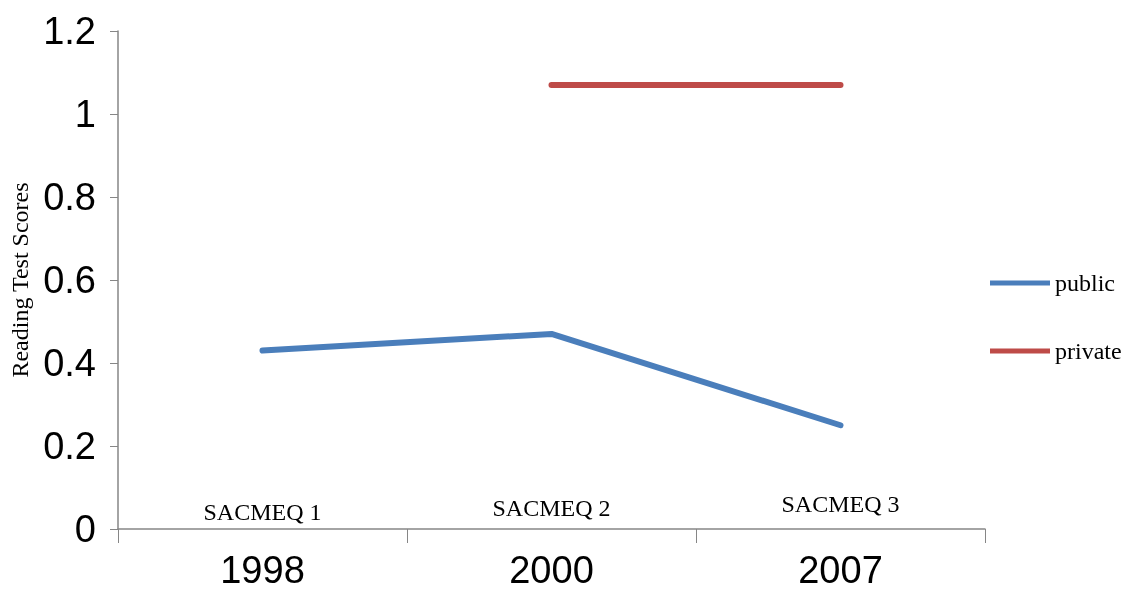 The image size is (1141, 614). What do you see at coordinates (85, 529) in the screenshot?
I see `y-tick-label: 0` at bounding box center [85, 529].